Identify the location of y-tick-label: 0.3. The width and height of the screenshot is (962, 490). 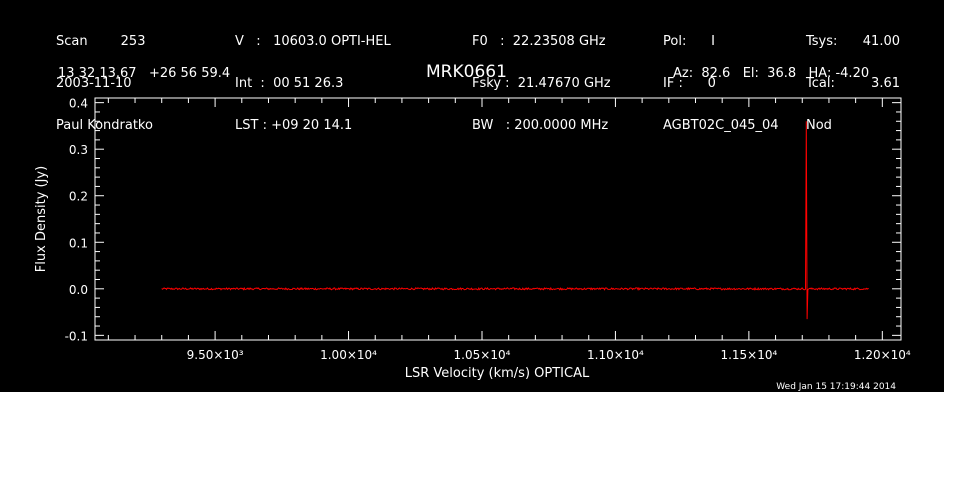
(78, 150).